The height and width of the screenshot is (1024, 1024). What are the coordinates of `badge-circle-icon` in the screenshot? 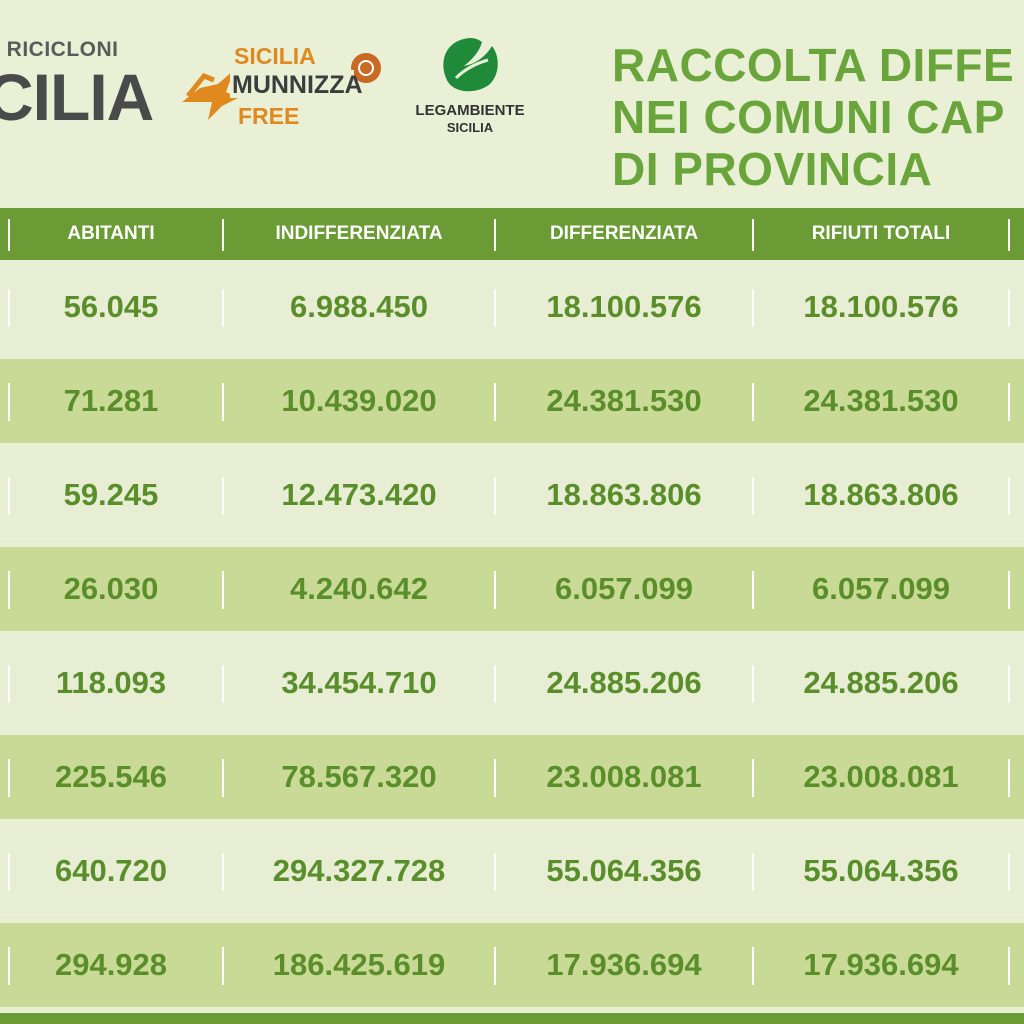 It's located at (366, 68).